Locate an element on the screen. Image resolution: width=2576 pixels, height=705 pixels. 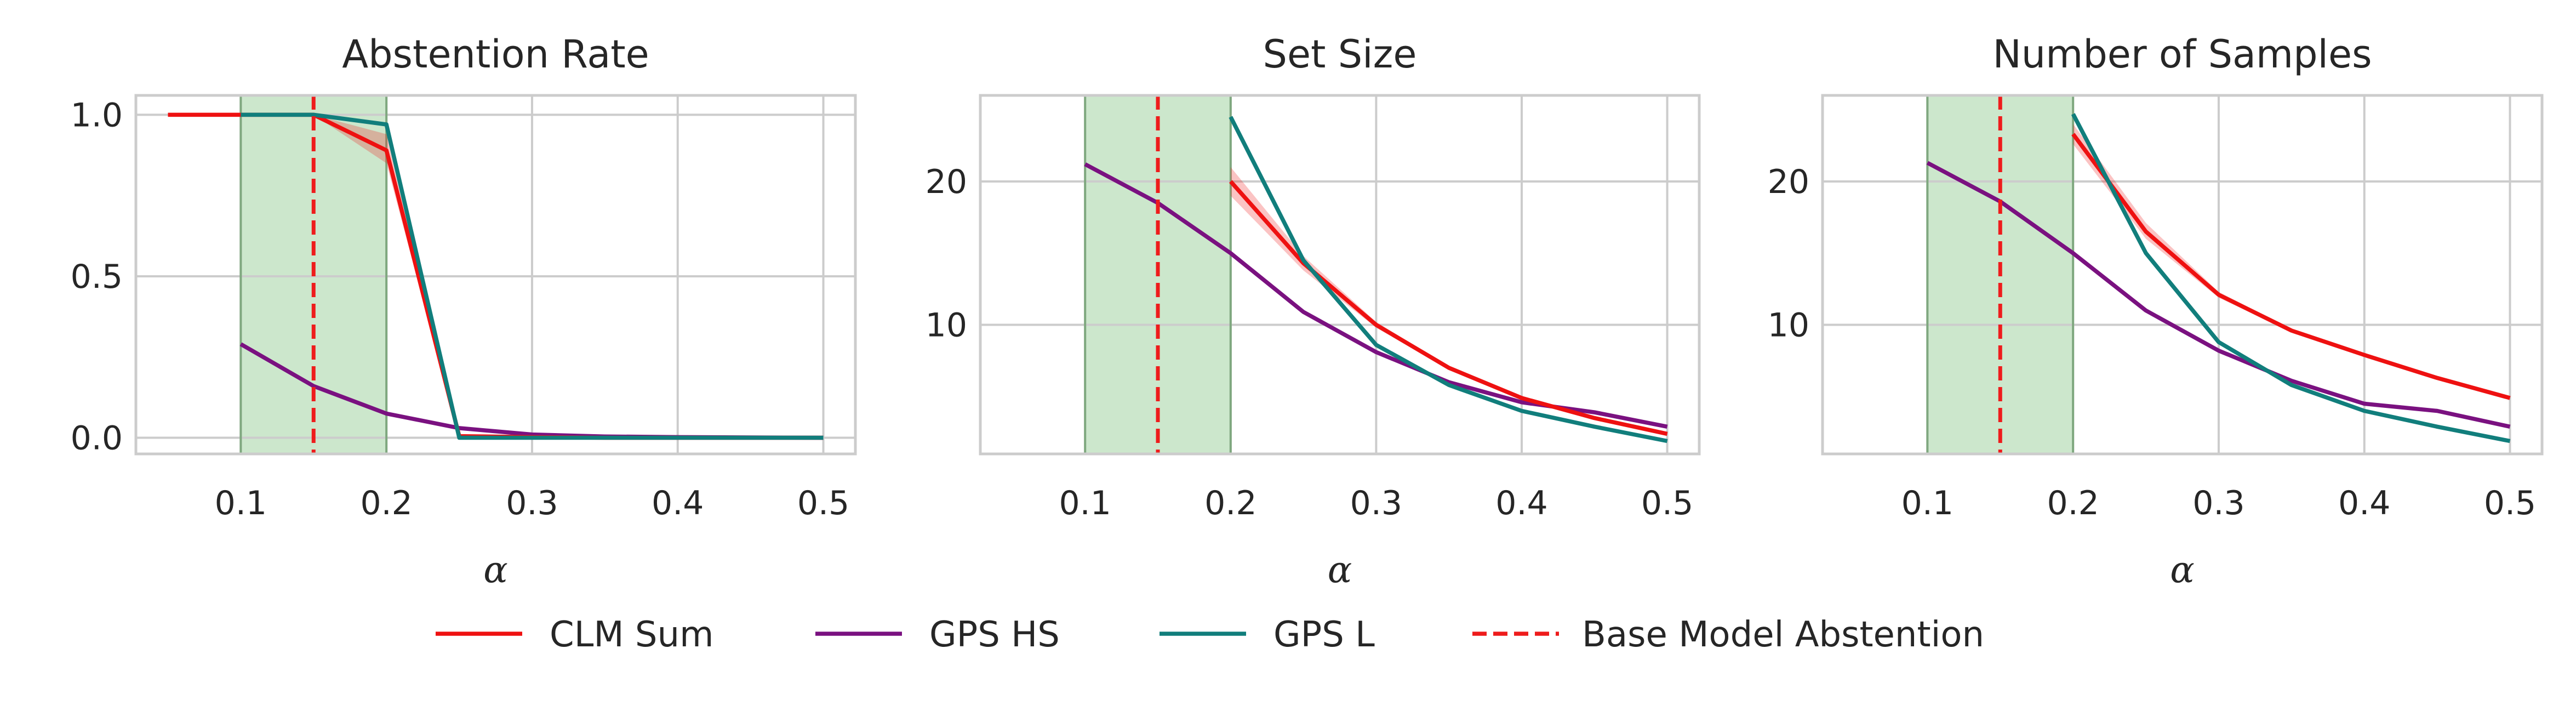
chart-title: Abstention Rate is located at coordinates (496, 54).